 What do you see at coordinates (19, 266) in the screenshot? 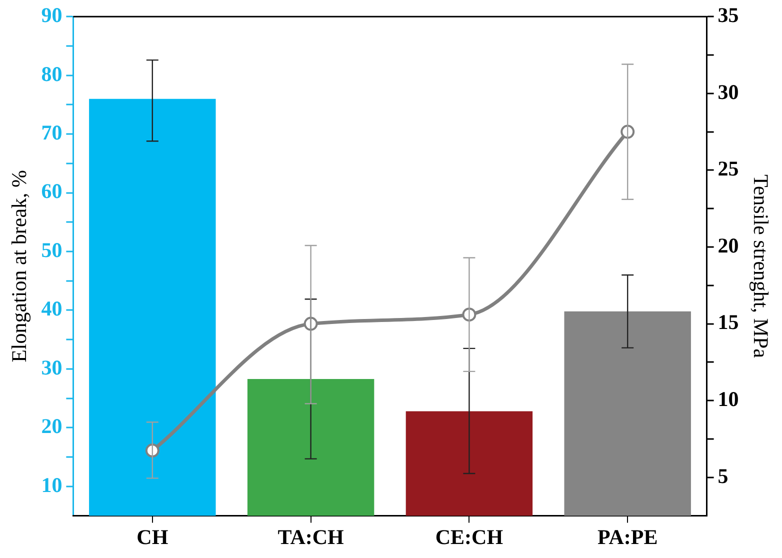
I see `y-axis-title: Elongation at break, %` at bounding box center [19, 266].